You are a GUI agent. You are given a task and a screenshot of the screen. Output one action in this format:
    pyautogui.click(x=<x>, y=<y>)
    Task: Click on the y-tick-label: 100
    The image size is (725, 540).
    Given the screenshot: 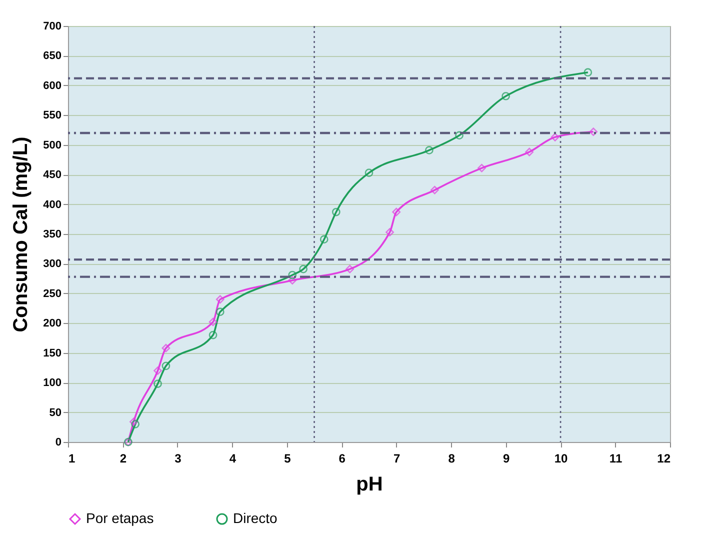 What is the action you would take?
    pyautogui.click(x=52, y=383)
    